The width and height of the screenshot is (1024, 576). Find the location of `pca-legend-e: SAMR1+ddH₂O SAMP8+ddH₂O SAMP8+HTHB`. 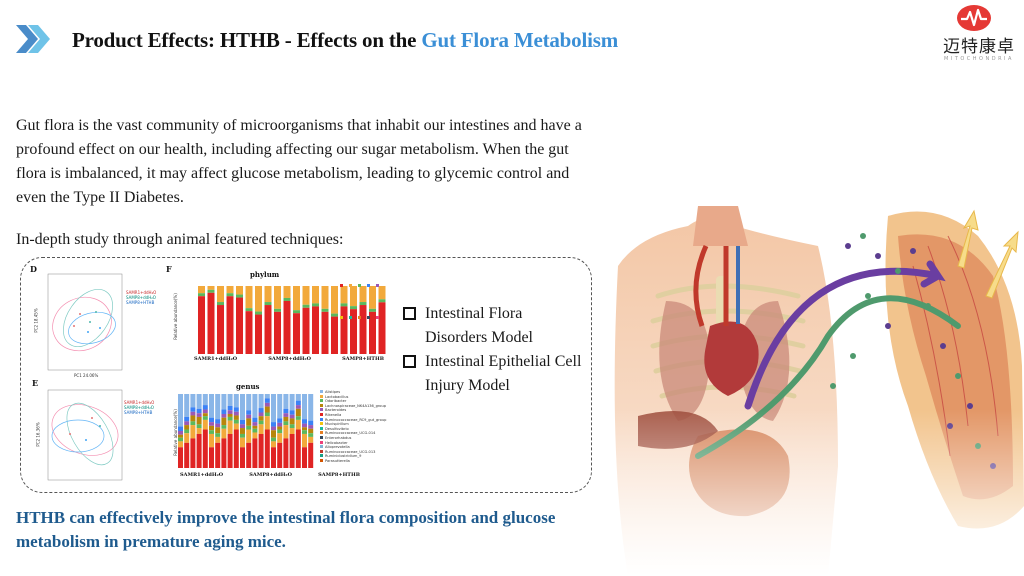

pca-legend-e: SAMR1+ddH₂O SAMP8+ddH₂O SAMP8+HTHB is located at coordinates (139, 407).